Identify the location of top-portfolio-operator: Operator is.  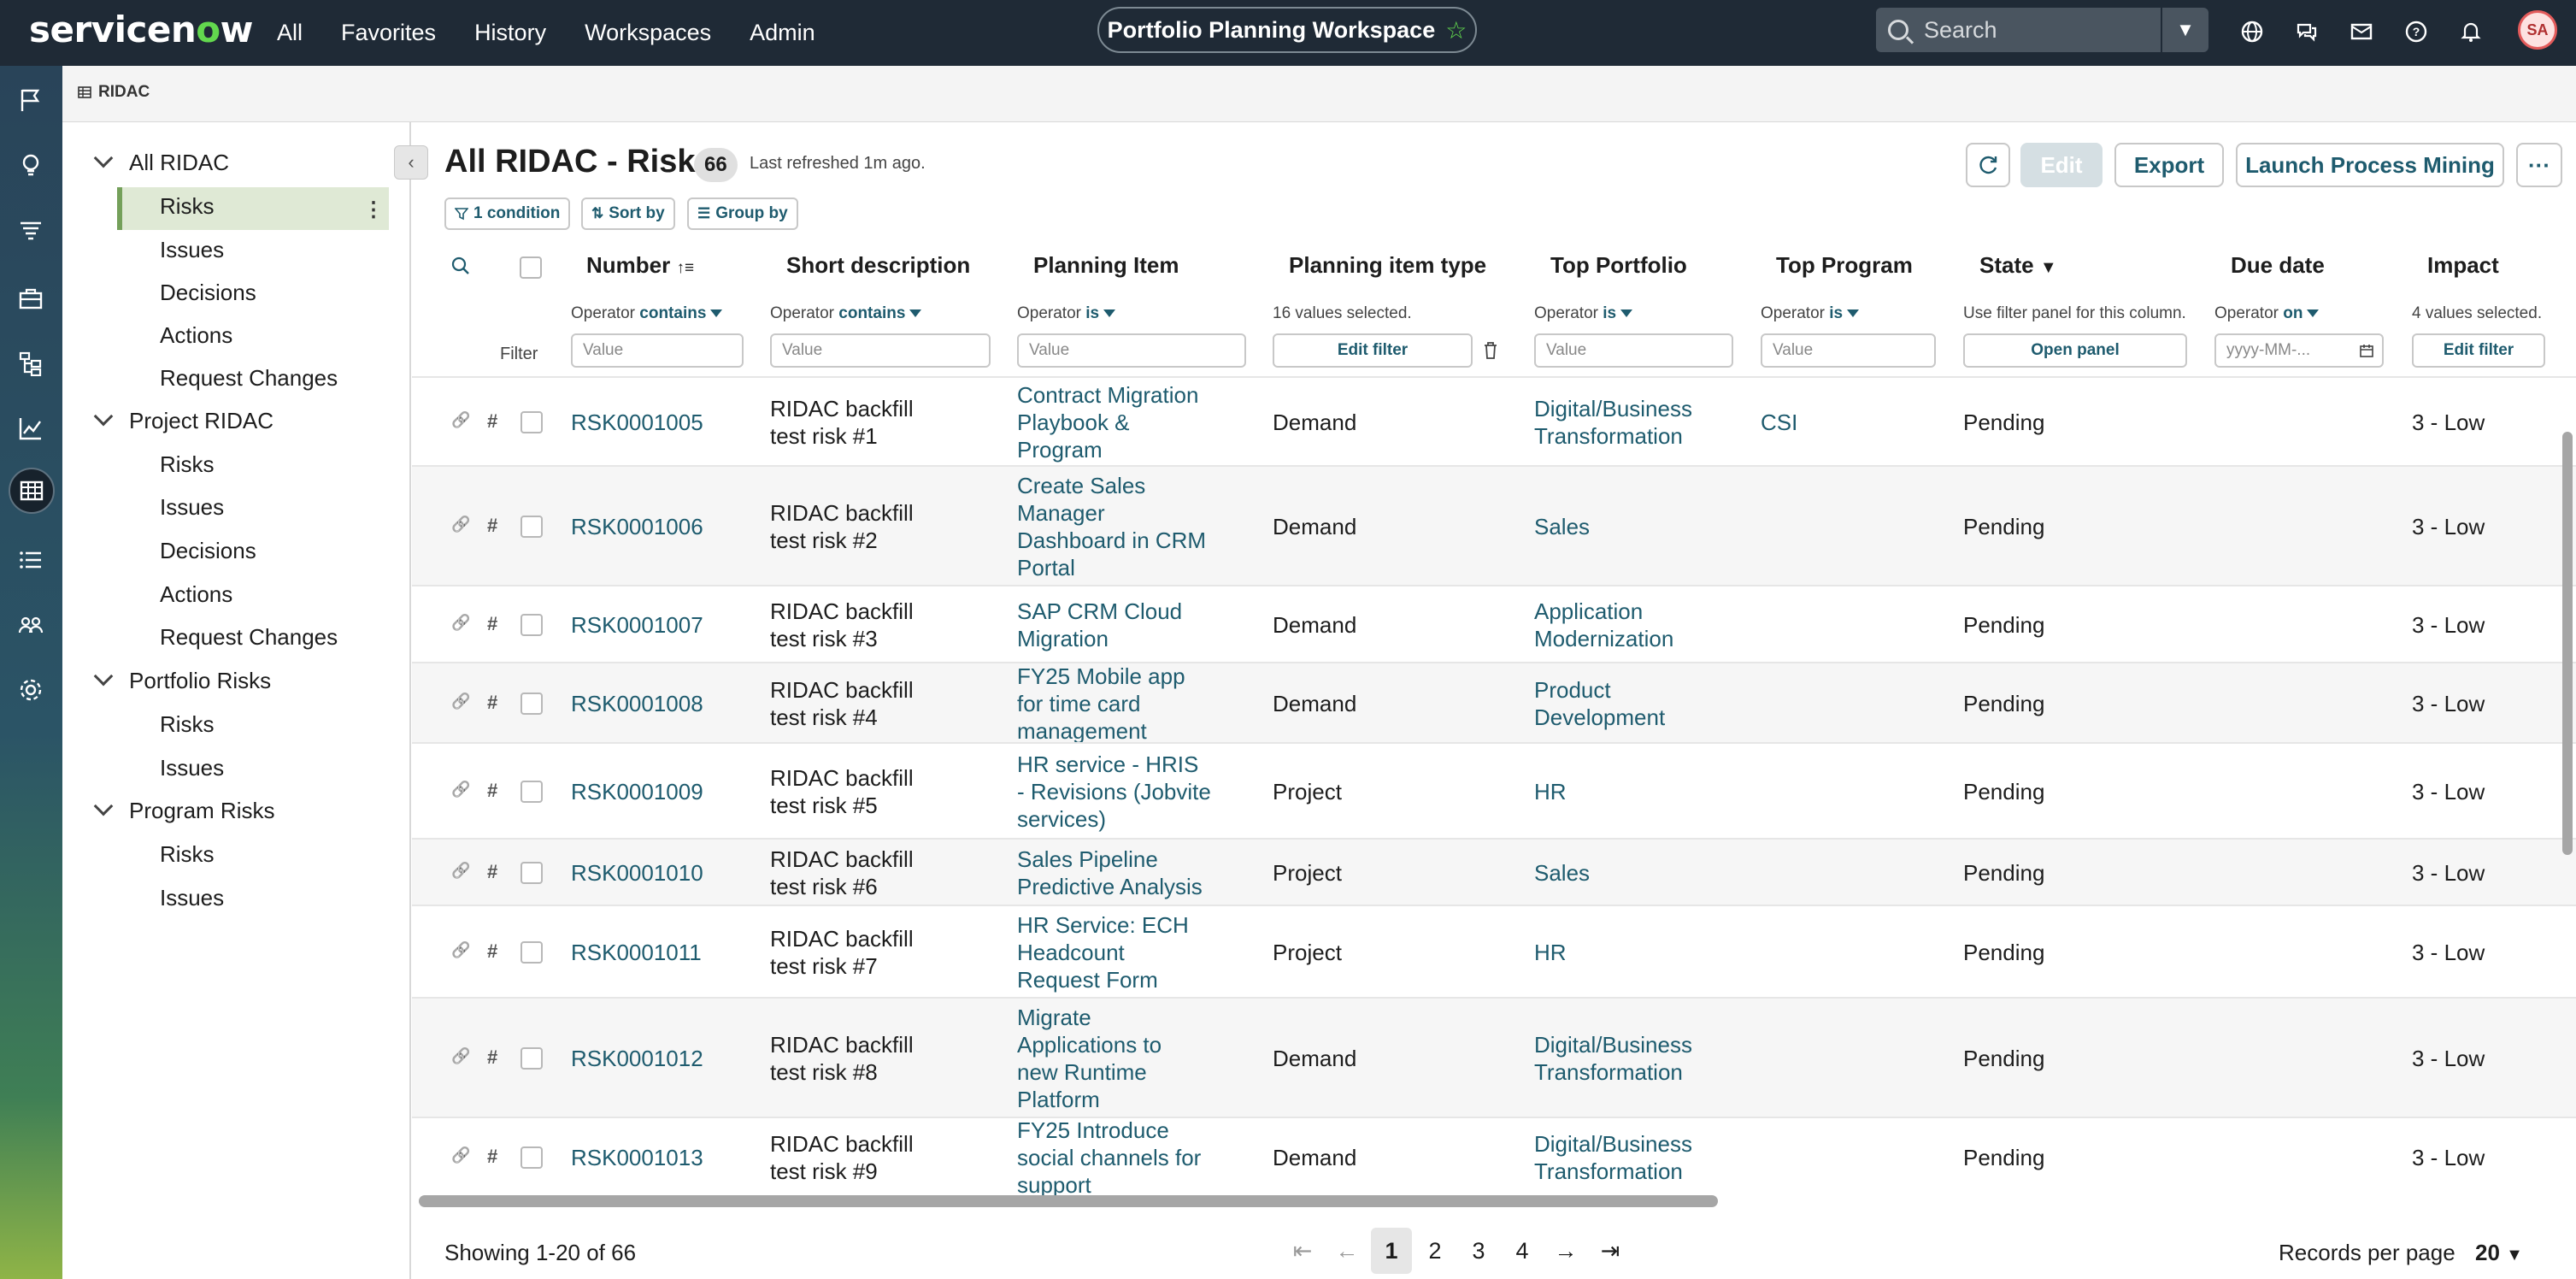
(1583, 313).